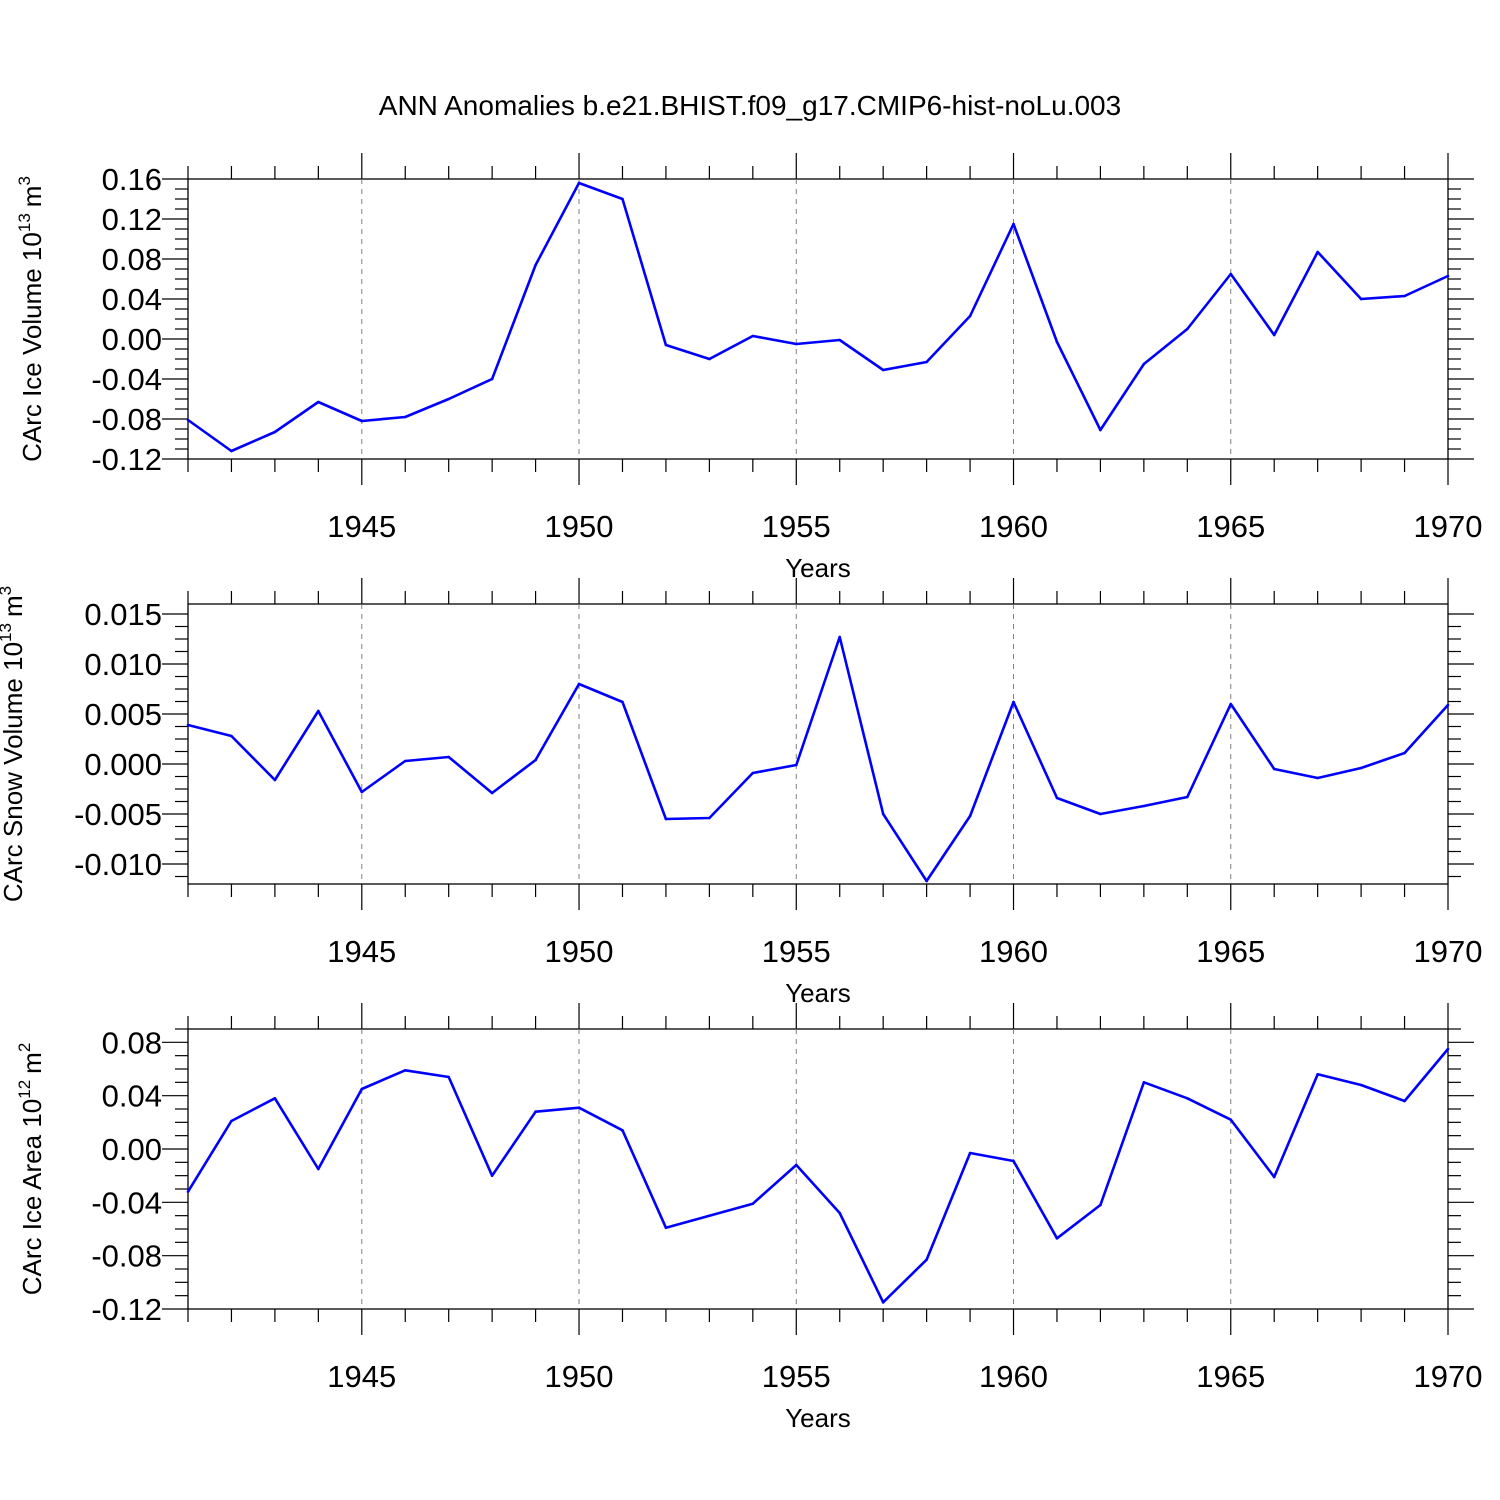 The width and height of the screenshot is (1500, 1500). I want to click on x-tick-label: 1955, so click(796, 951).